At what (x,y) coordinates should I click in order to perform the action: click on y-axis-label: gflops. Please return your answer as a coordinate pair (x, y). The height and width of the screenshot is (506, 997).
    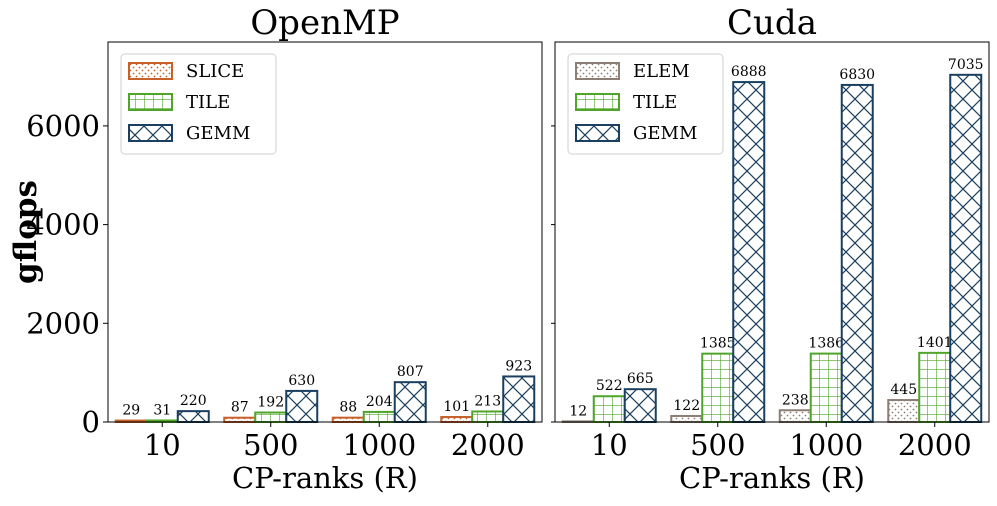
    Looking at the image, I should click on (26, 232).